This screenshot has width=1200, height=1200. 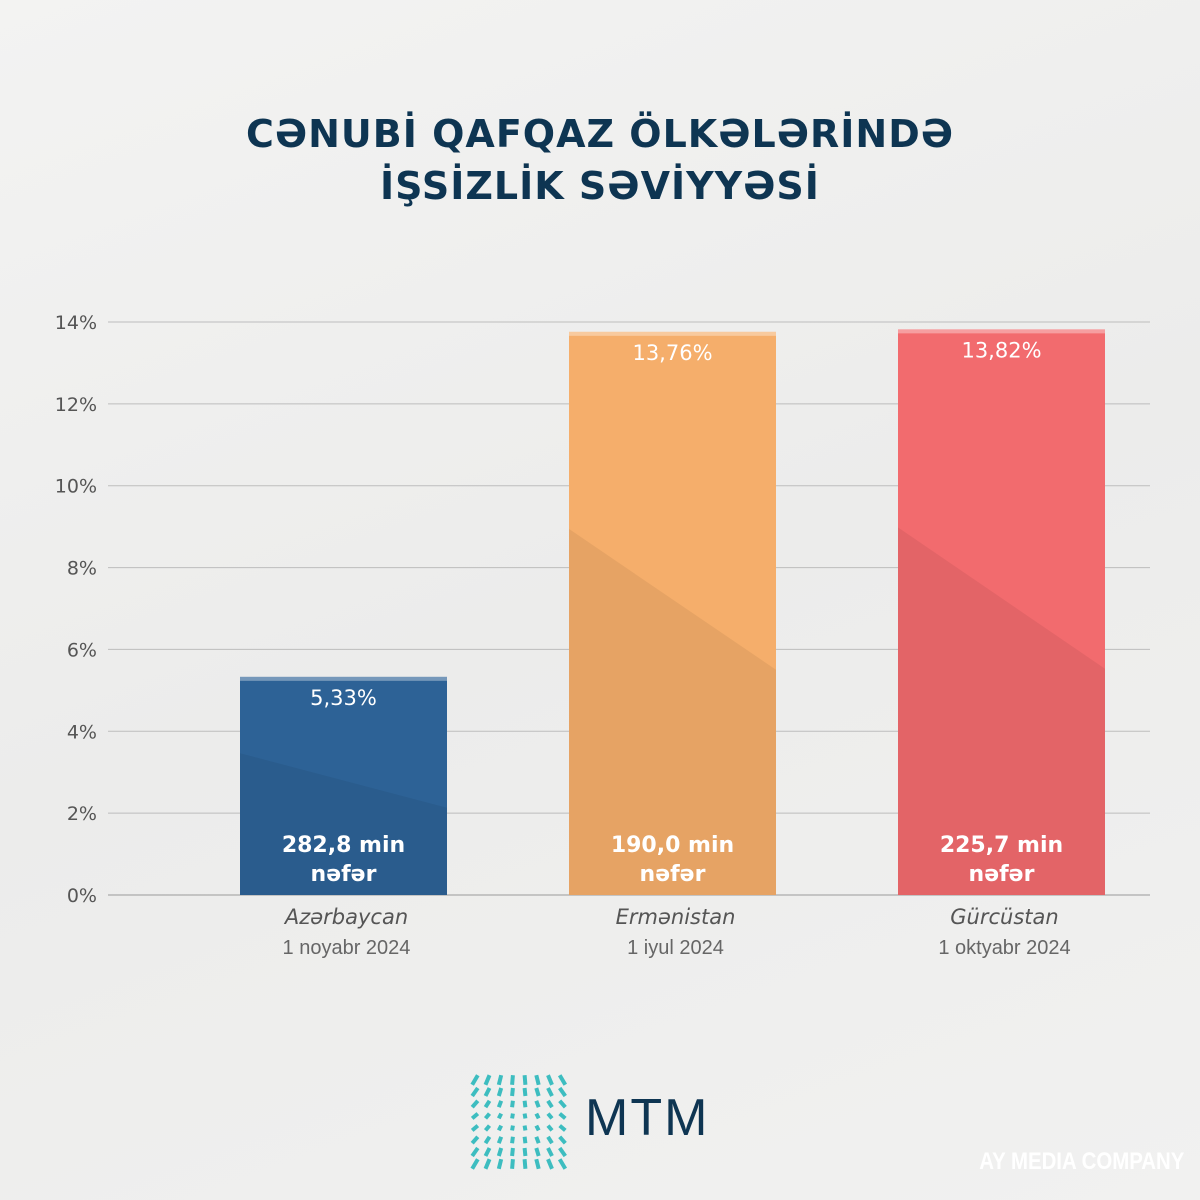 What do you see at coordinates (1004, 948) in the screenshot?
I see `date-label: 1 oktyabr 2024` at bounding box center [1004, 948].